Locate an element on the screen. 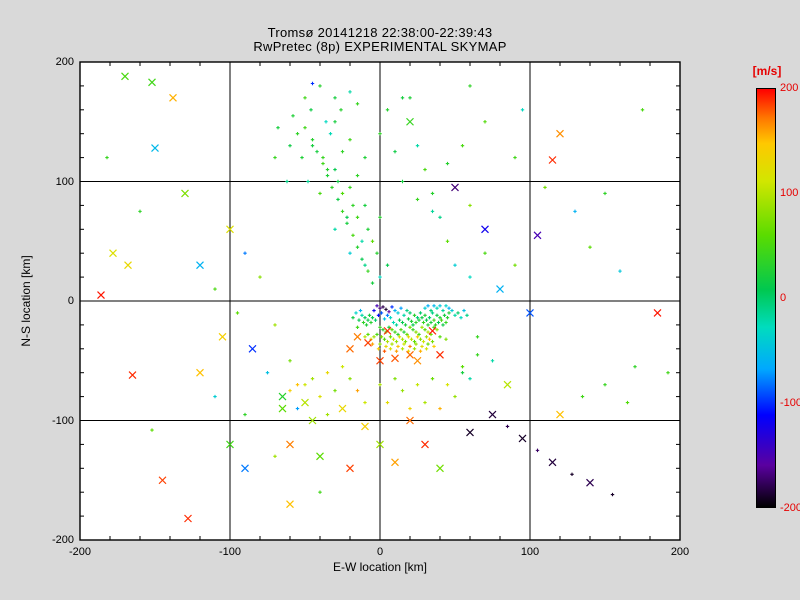  colorbar-tick-label: -100 is located at coordinates (790, 403).